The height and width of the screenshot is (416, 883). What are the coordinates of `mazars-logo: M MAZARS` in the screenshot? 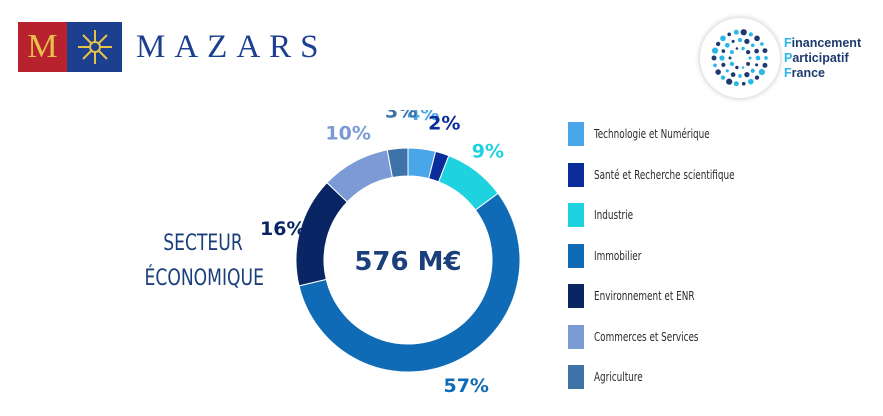 It's located at (173, 47).